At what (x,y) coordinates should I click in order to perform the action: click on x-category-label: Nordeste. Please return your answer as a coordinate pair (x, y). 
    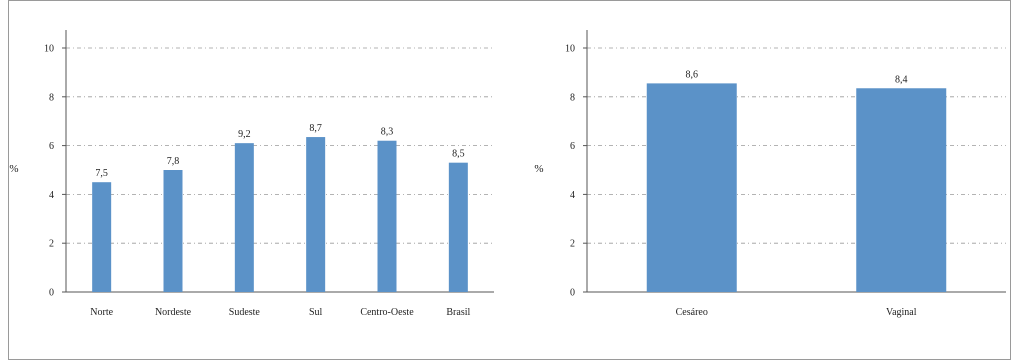
    Looking at the image, I should click on (173, 312).